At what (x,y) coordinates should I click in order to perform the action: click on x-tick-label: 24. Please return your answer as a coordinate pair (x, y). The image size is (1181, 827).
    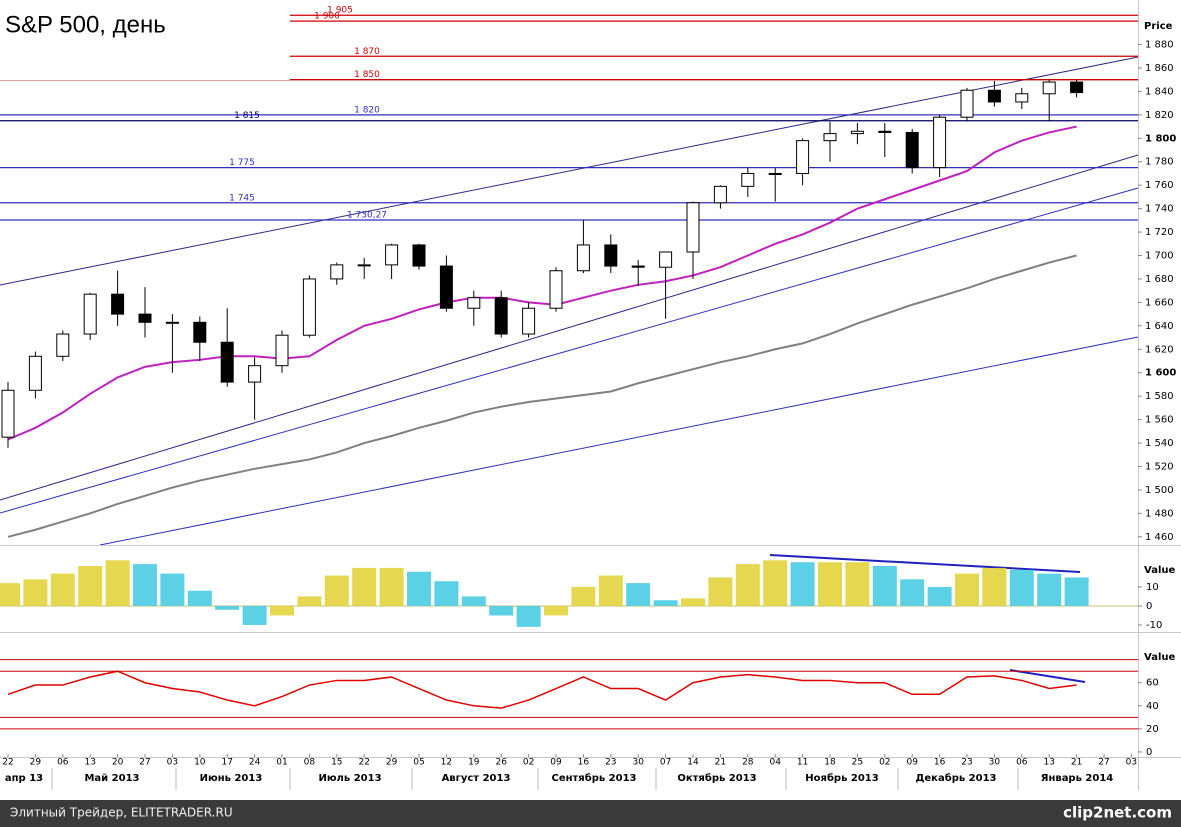
    Looking at the image, I should click on (255, 763).